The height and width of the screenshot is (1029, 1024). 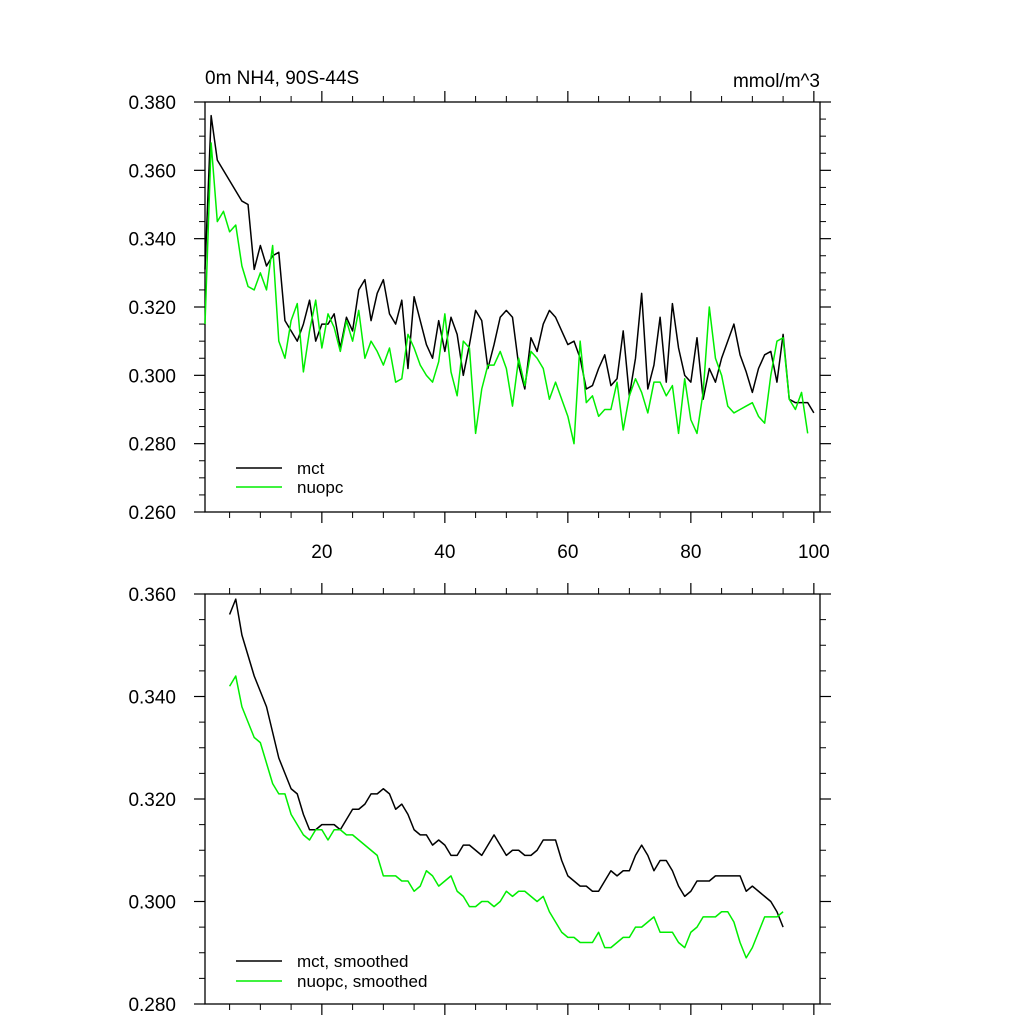 What do you see at coordinates (282, 78) in the screenshot?
I see `chart-title: 0m NH4, 90S-44S` at bounding box center [282, 78].